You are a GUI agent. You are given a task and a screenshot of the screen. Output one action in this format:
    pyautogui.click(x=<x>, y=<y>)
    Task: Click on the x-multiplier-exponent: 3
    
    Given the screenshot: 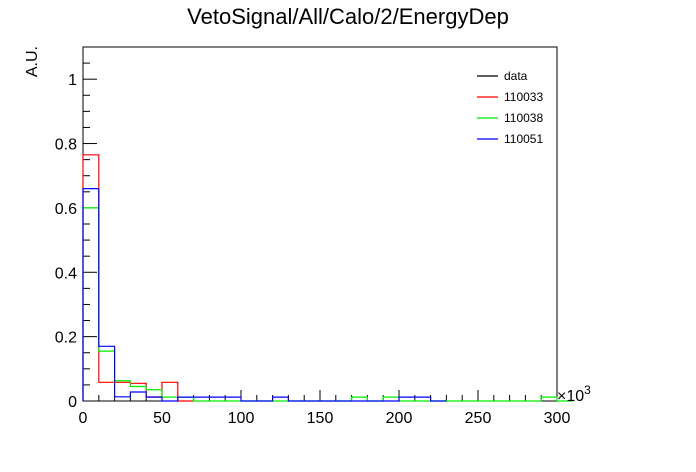 What is the action you would take?
    pyautogui.click(x=587, y=390)
    